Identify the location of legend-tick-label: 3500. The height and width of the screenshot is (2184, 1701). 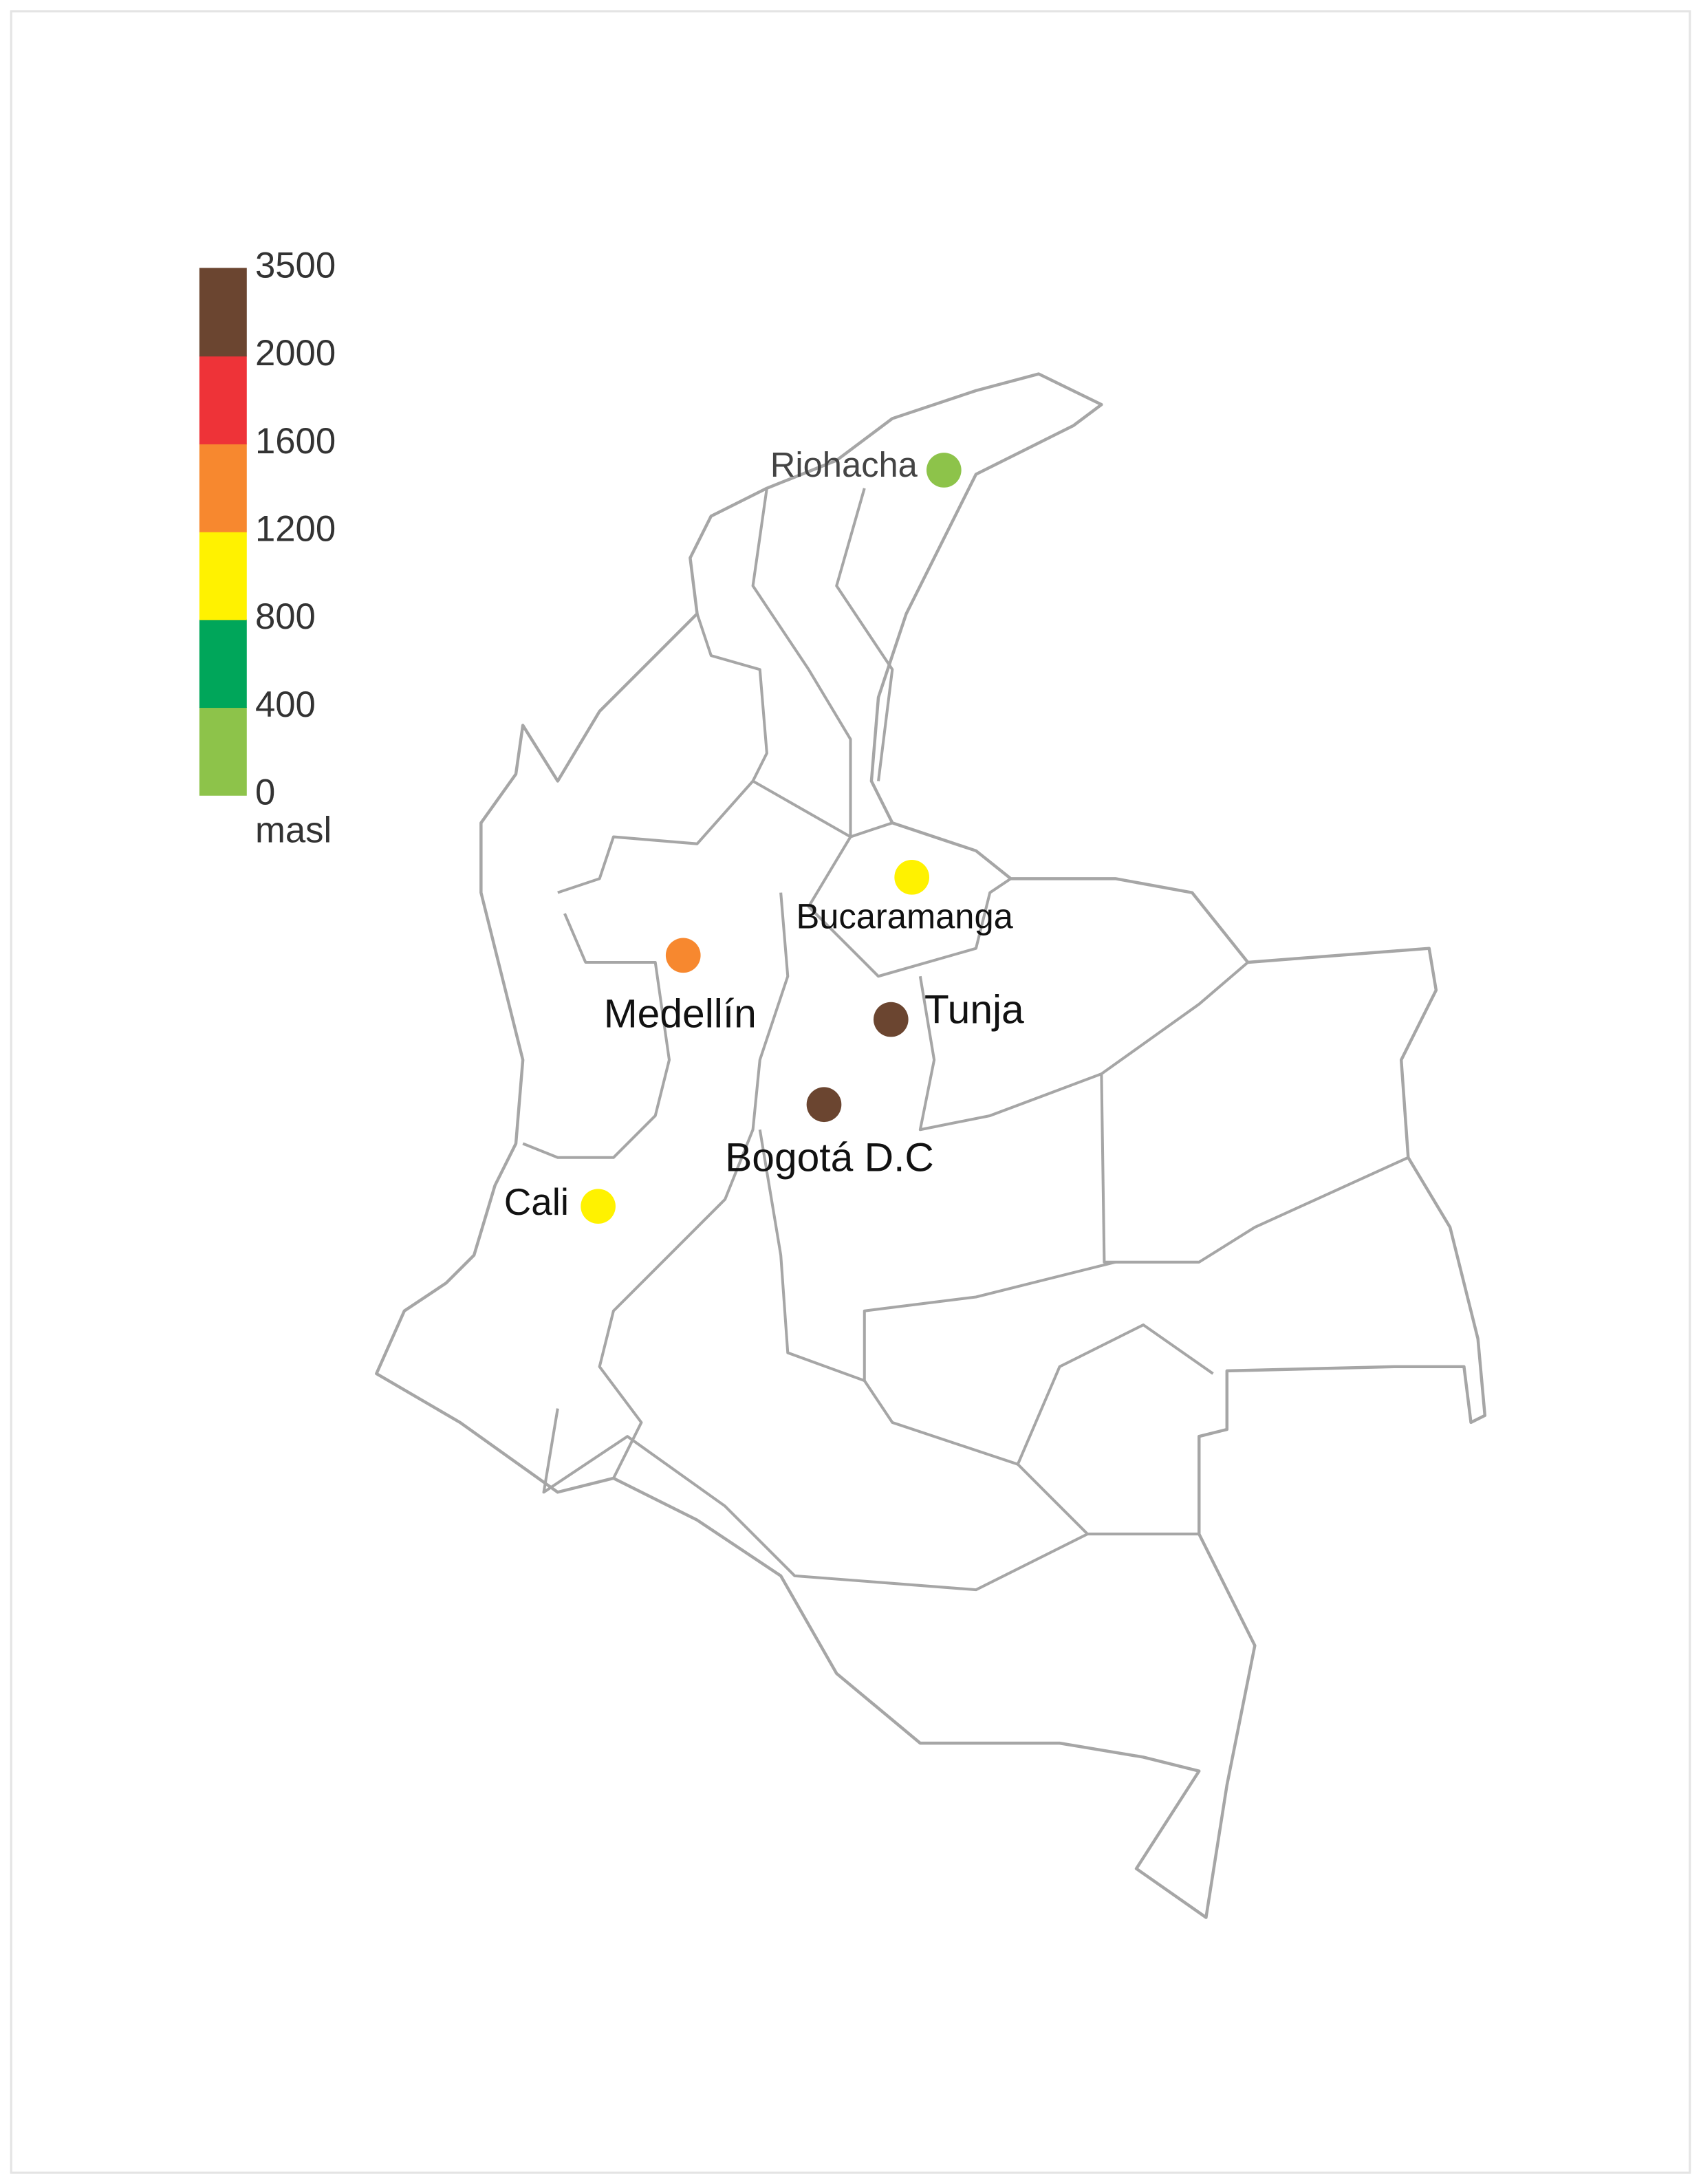
(295, 265).